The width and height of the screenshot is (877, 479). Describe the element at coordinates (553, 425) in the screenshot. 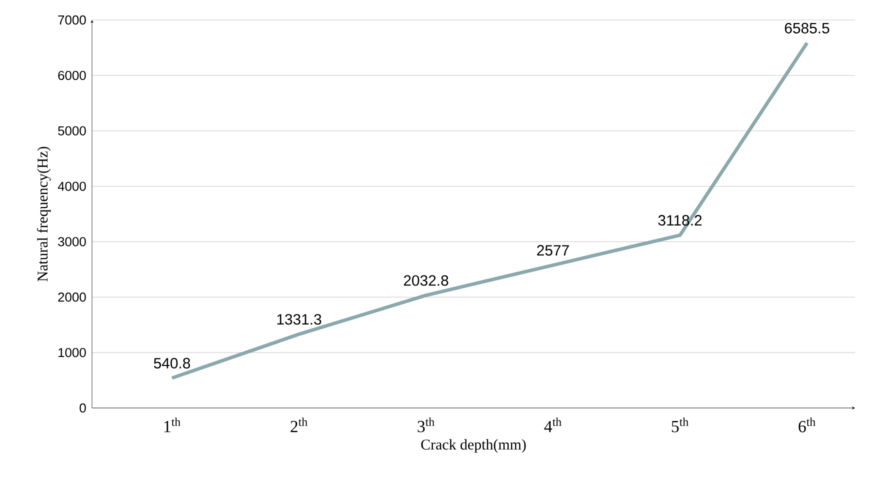

I see `x-tick-label: 4$^{th}$` at that location.